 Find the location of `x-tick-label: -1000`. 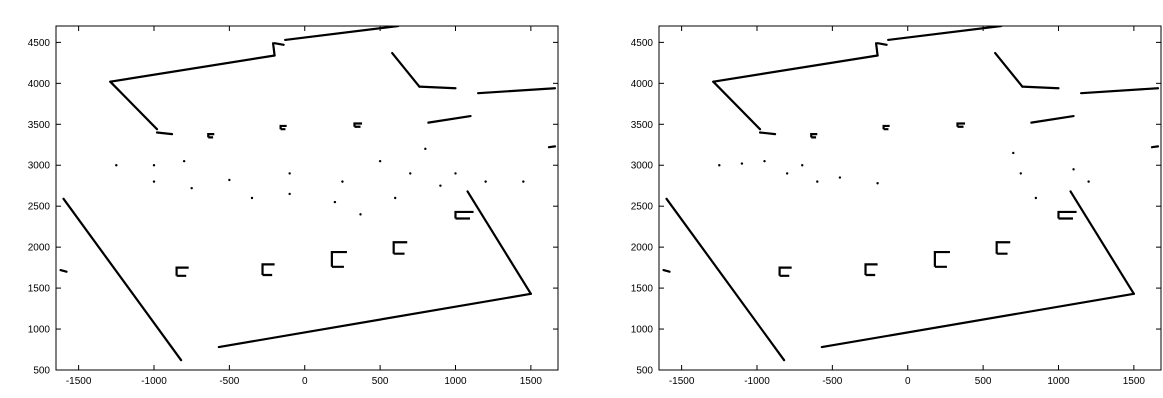

x-tick-label: -1000 is located at coordinates (757, 381).